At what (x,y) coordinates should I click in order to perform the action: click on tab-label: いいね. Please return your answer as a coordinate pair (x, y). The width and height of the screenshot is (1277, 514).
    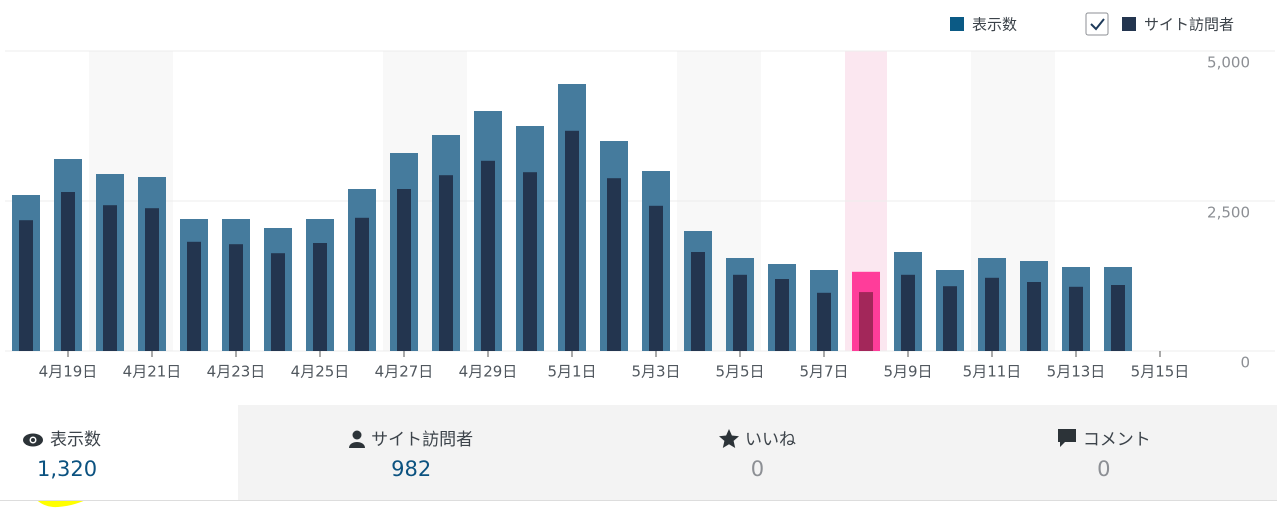
    Looking at the image, I should click on (770, 440).